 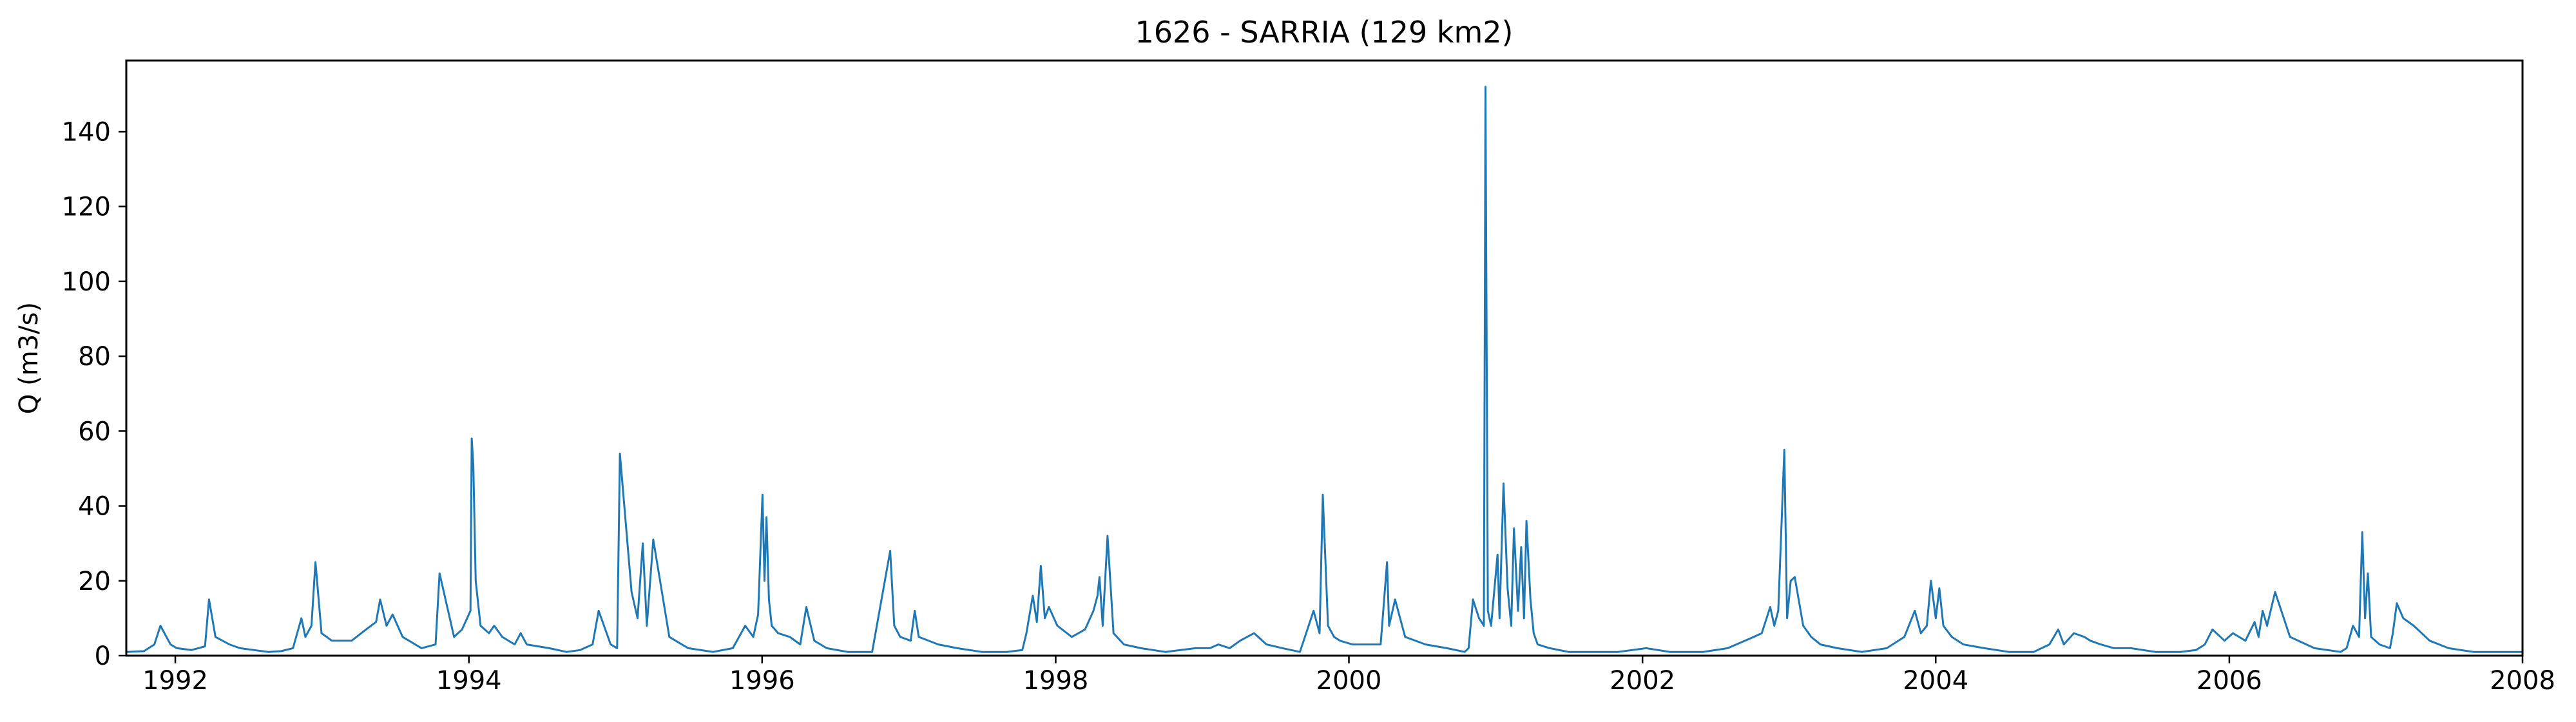 I want to click on x-tick-label: 1996, so click(x=762, y=681).